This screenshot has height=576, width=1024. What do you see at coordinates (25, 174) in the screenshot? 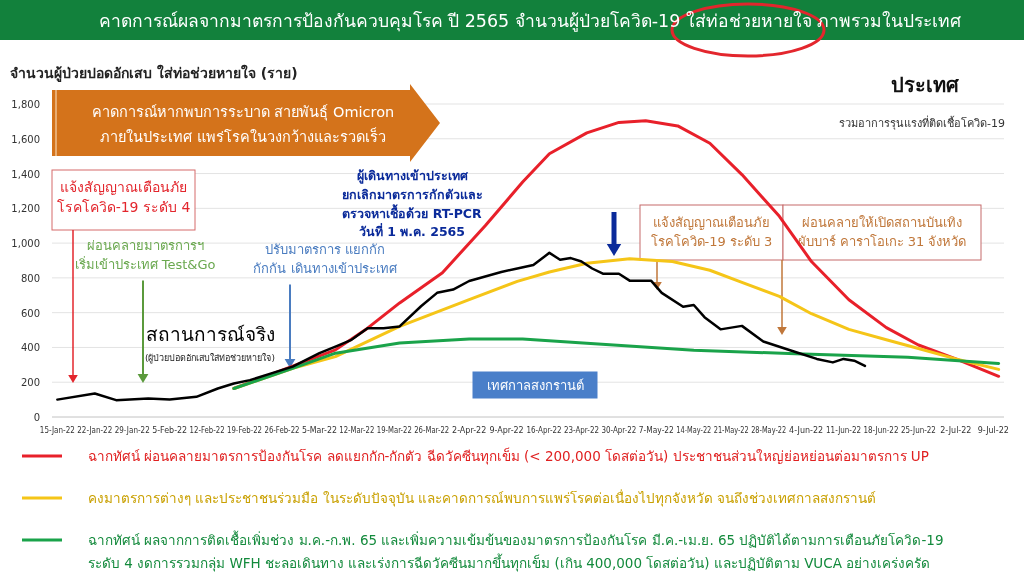
I see `y-tick-label: 1,400` at bounding box center [25, 174].